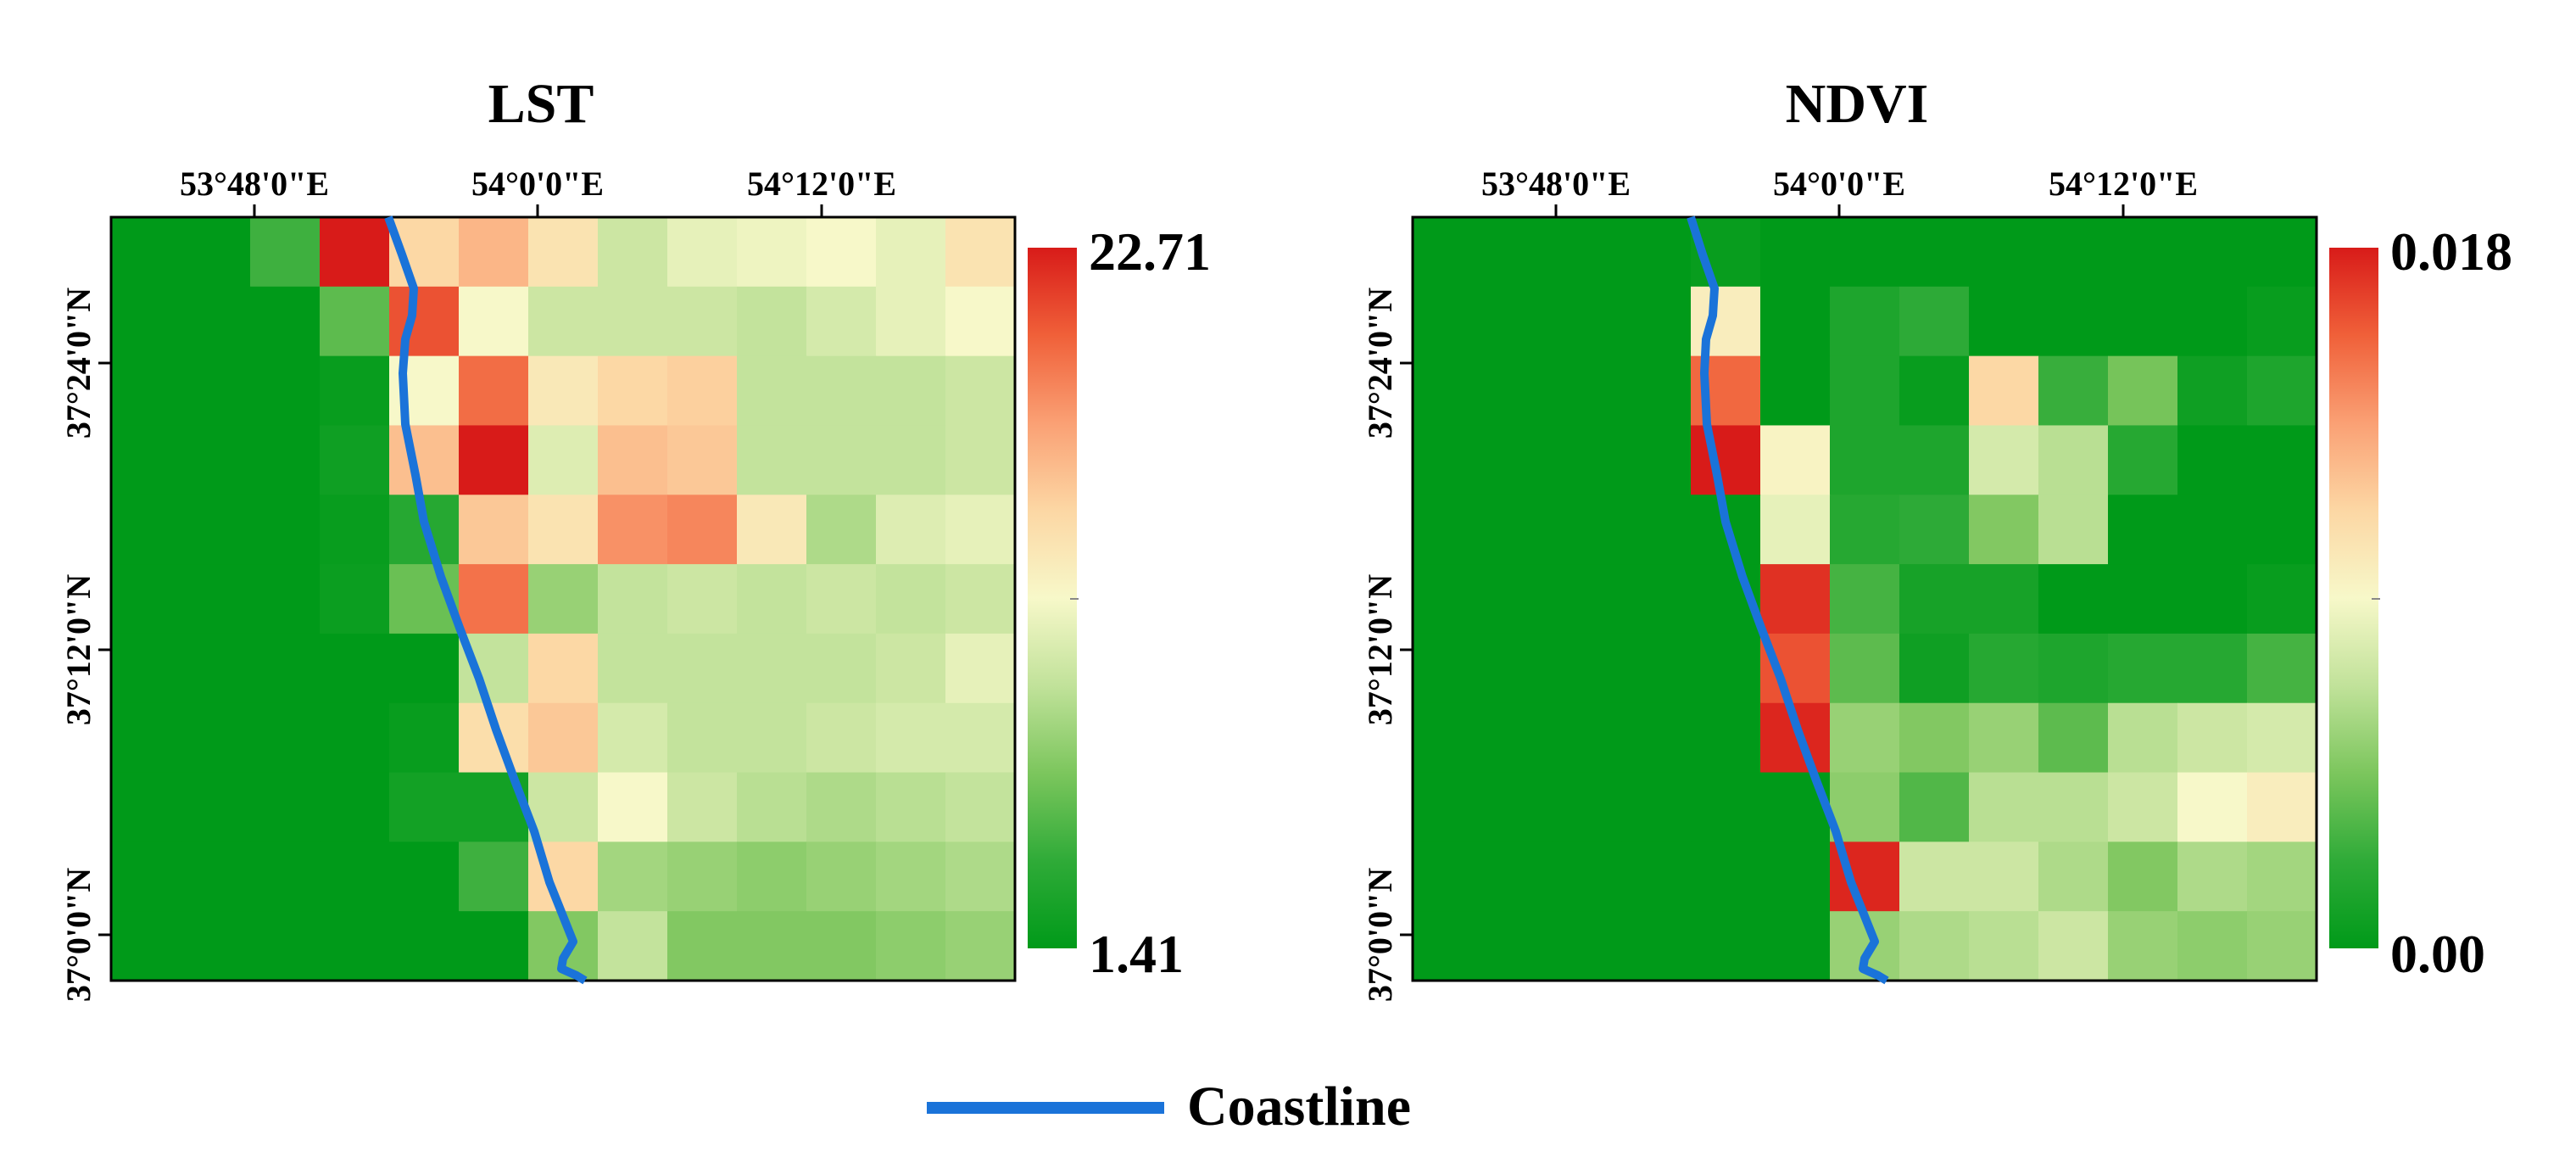 This screenshot has width=2576, height=1174. I want to click on lst-colorbar-bar, so click(1052, 598).